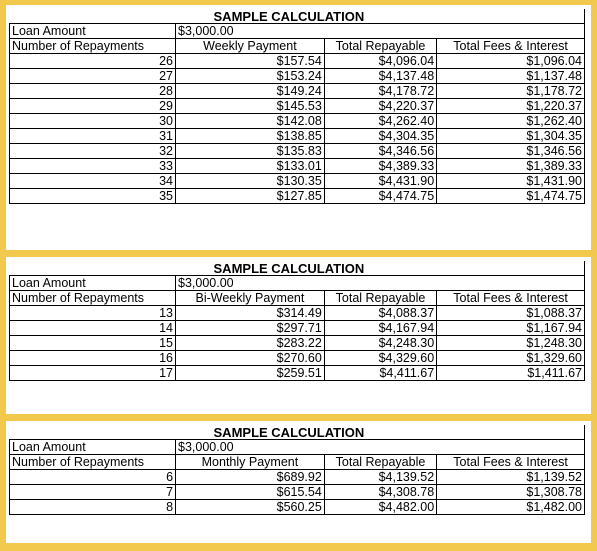 The image size is (597, 551). I want to click on table-row: 17 $259.51 $4,411.67 $1,411.67, so click(296, 373).